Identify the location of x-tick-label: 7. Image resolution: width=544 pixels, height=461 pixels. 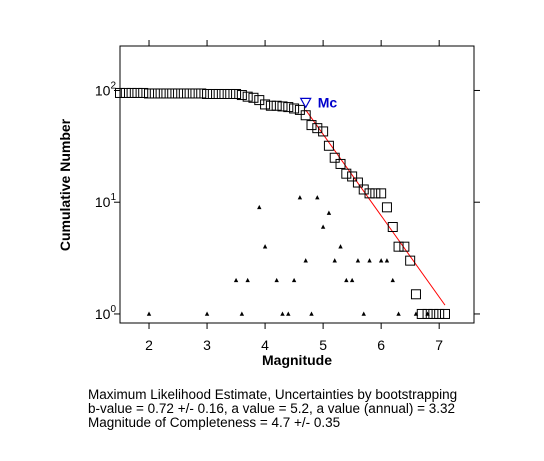
(439, 345).